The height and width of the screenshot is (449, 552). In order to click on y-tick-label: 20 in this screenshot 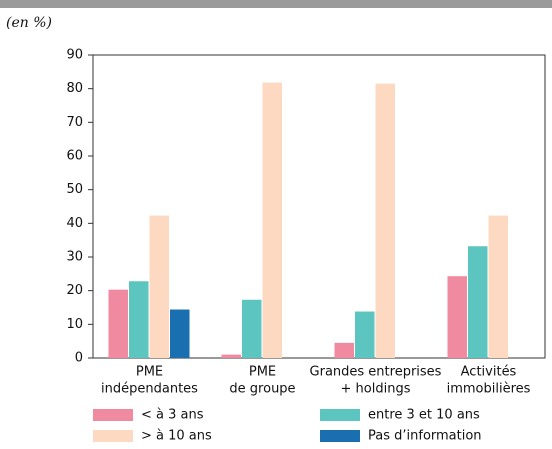, I will do `click(74, 290)`.